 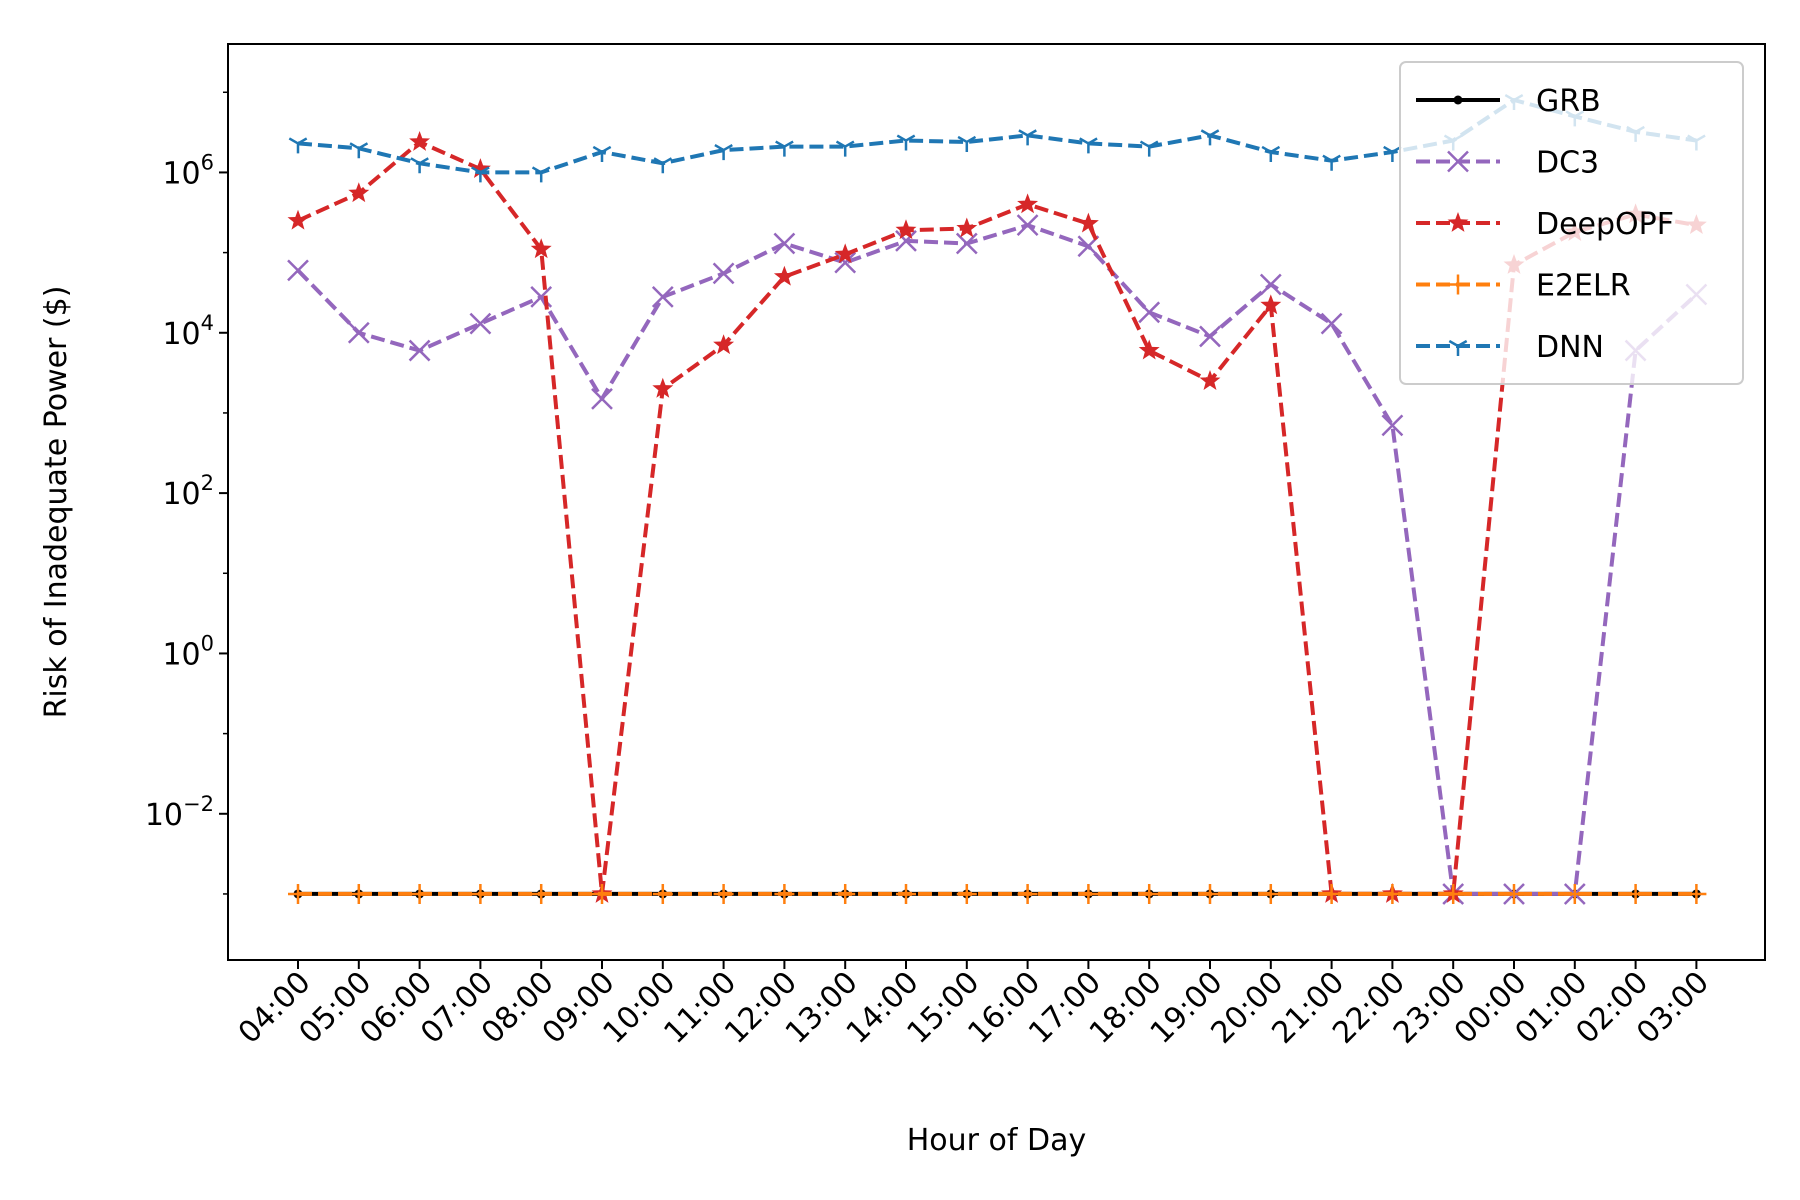 I want to click on series-e2elr, so click(x=997, y=893).